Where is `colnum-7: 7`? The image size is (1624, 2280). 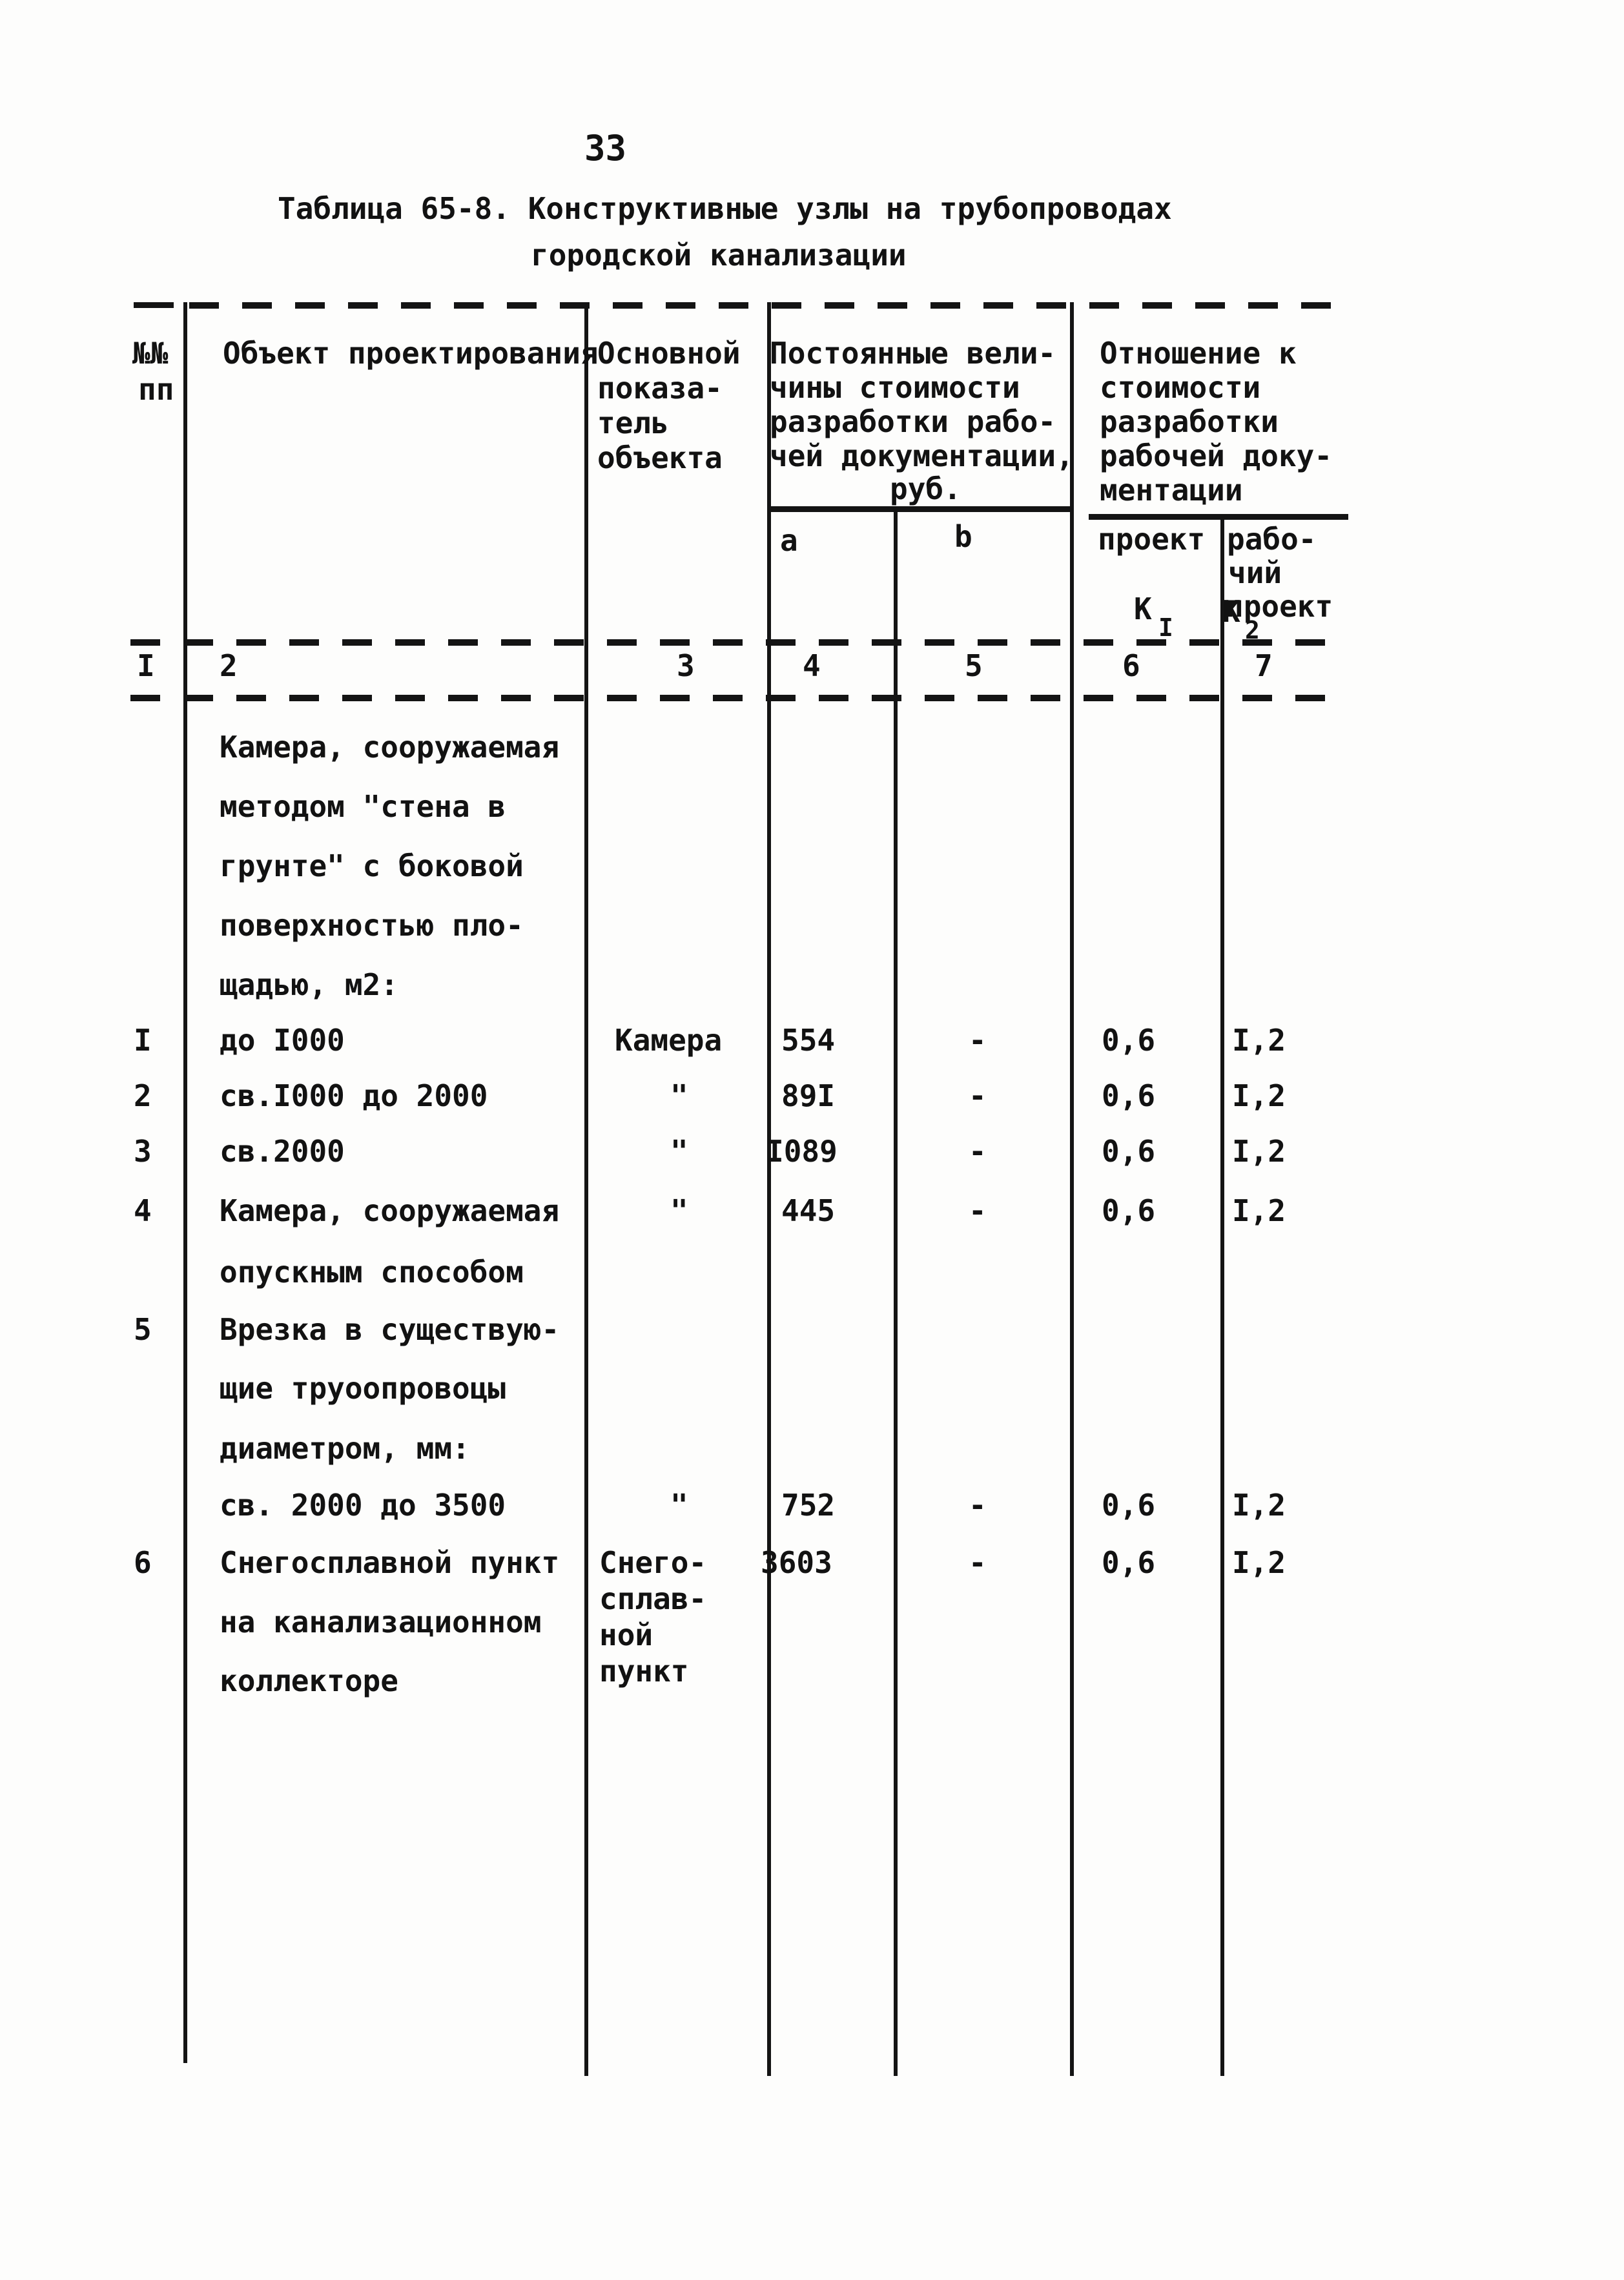
colnum-7: 7 is located at coordinates (1264, 665).